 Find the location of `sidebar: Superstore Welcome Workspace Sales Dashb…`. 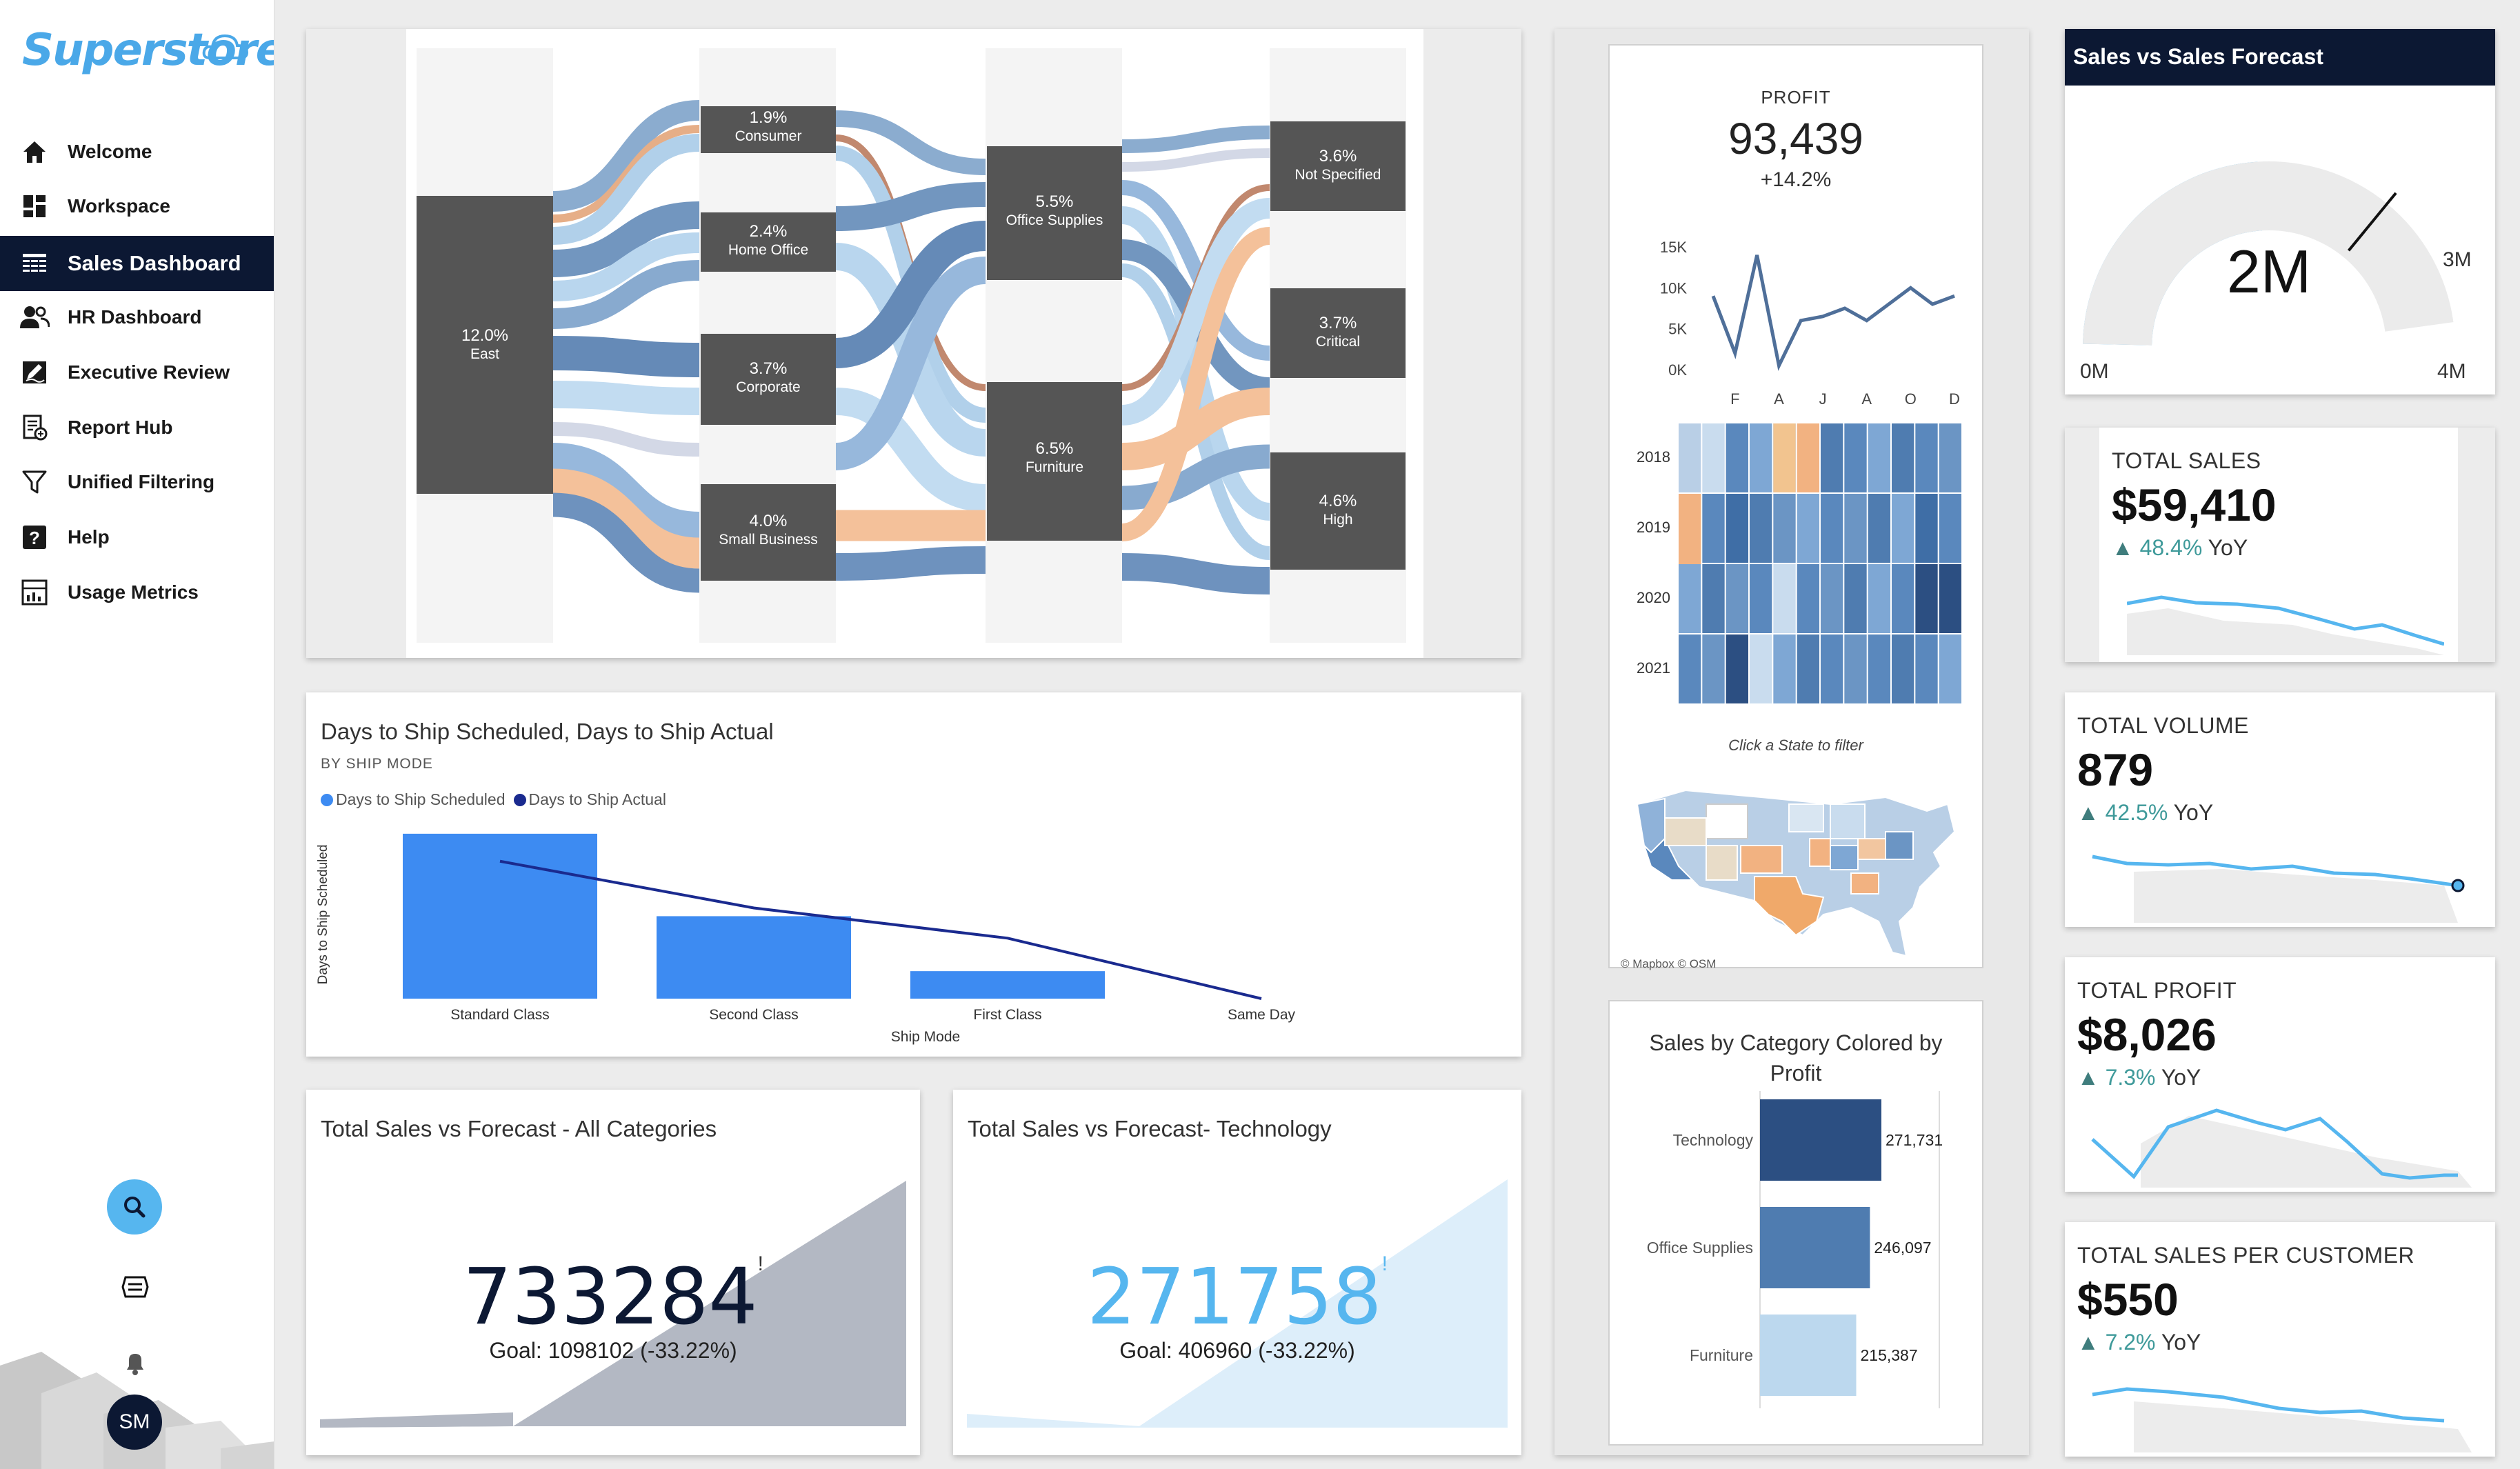

sidebar: Superstore Welcome Workspace Sales Dashb… is located at coordinates (137, 734).